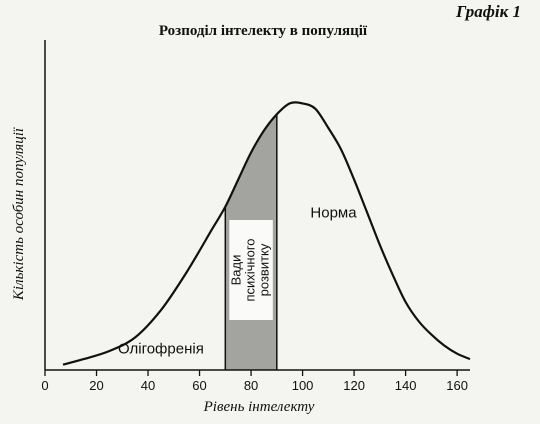 The width and height of the screenshot is (540, 424). Describe the element at coordinates (259, 407) in the screenshot. I see `x-axis-label: Рівень інтелекту` at that location.